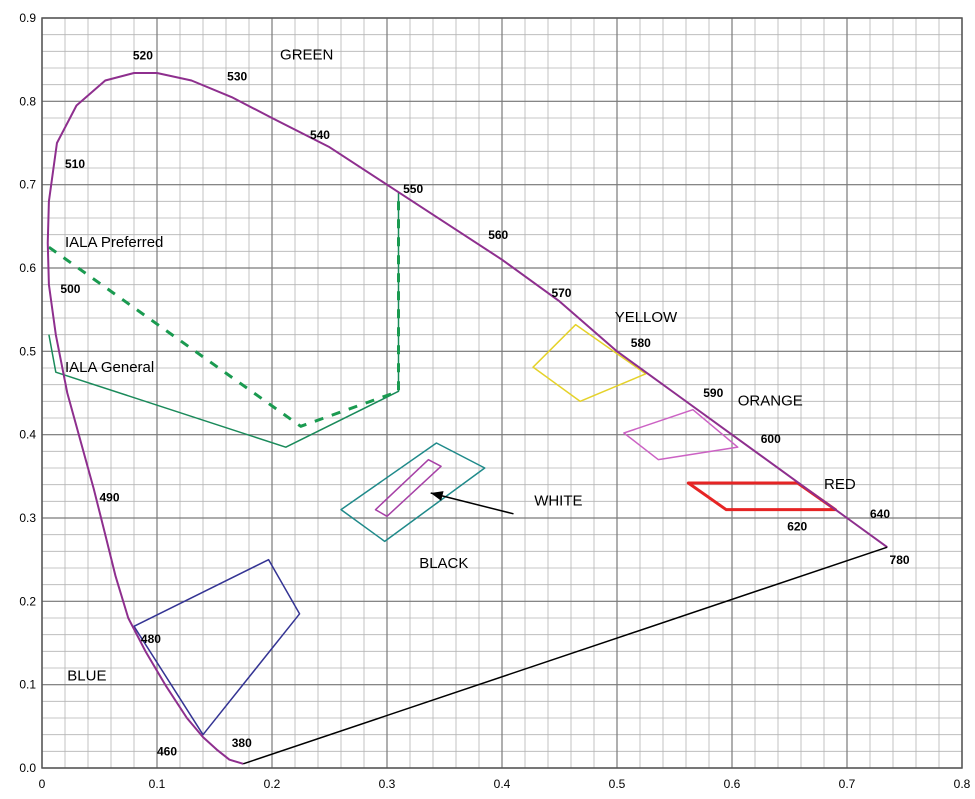 This screenshot has width=975, height=799. I want to click on wavelength-label: 640, so click(880, 514).